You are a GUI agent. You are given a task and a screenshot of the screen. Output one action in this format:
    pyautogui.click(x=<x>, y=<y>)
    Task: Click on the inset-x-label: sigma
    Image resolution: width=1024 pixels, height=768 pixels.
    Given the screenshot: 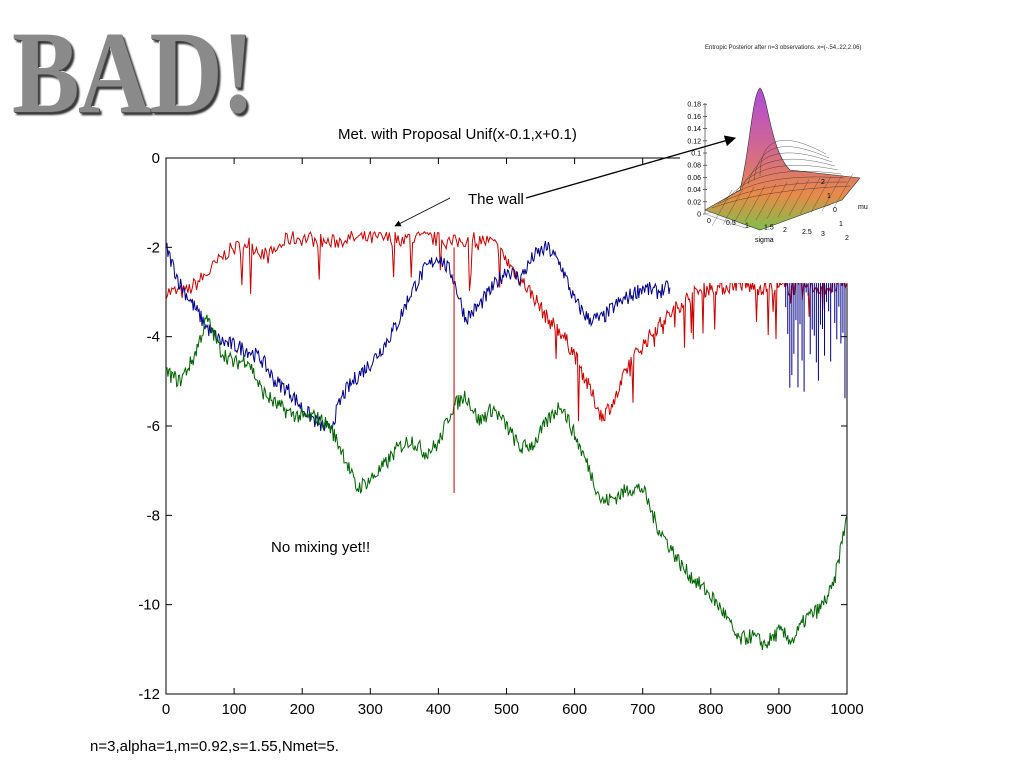 What is the action you would take?
    pyautogui.click(x=764, y=240)
    